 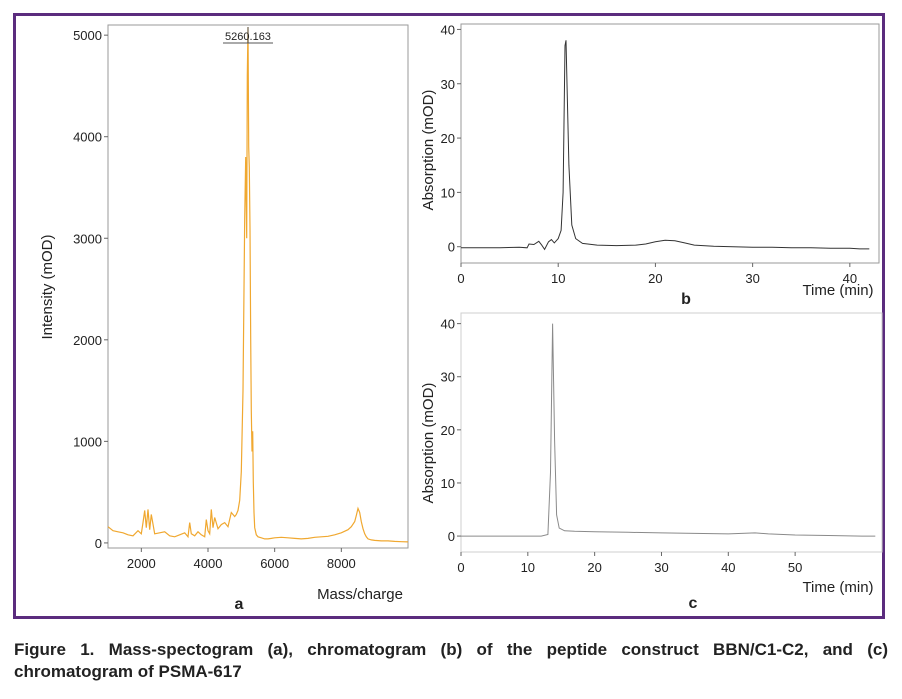 What do you see at coordinates (341, 563) in the screenshot?
I see `panel-a-x-tick-label: 8000` at bounding box center [341, 563].